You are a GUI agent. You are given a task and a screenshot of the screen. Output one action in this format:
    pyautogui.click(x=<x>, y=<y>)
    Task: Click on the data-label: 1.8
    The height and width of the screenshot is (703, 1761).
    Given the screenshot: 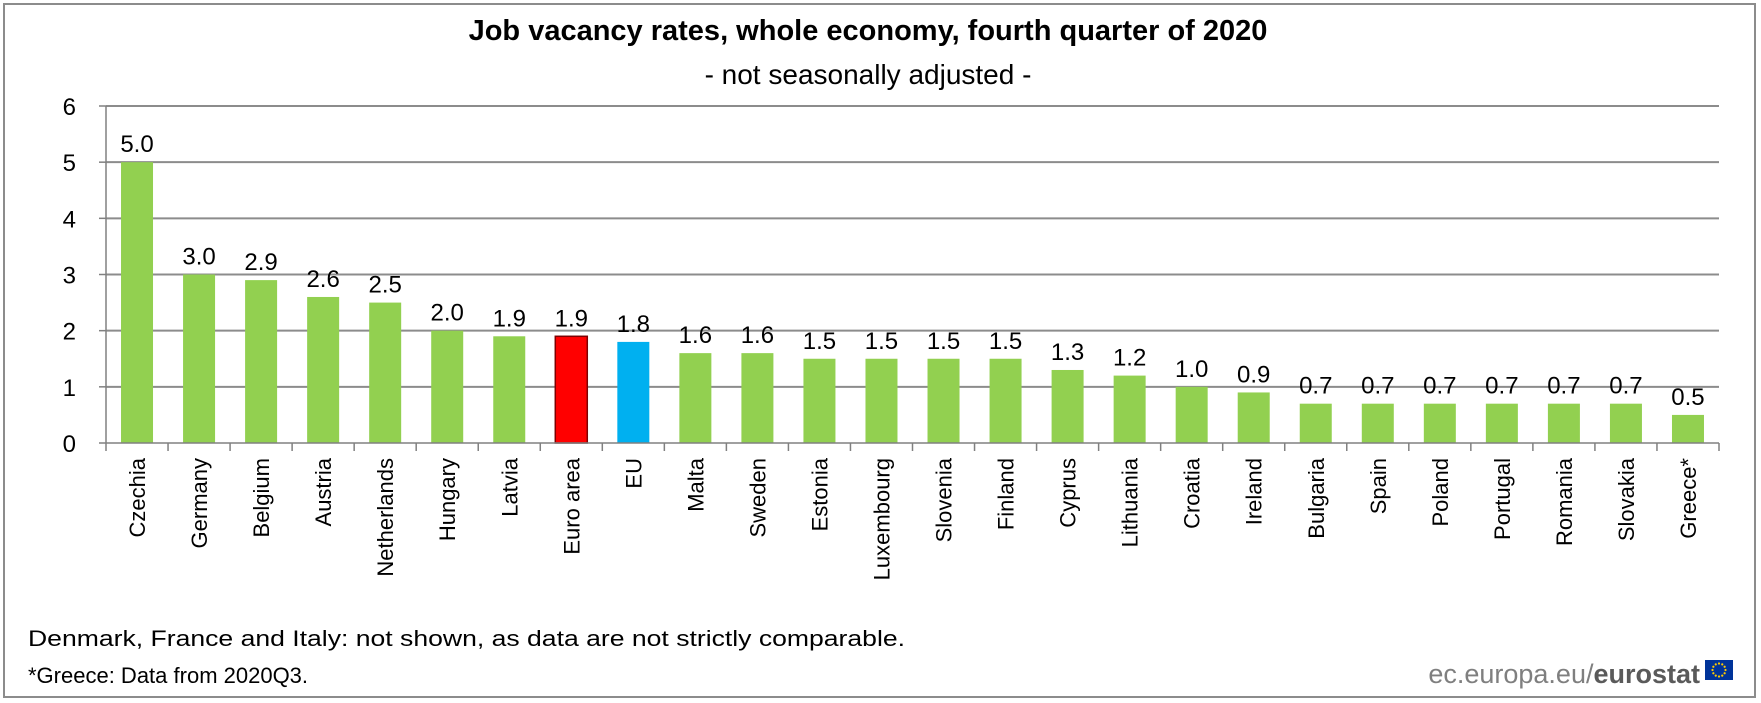 What is the action you would take?
    pyautogui.click(x=633, y=324)
    